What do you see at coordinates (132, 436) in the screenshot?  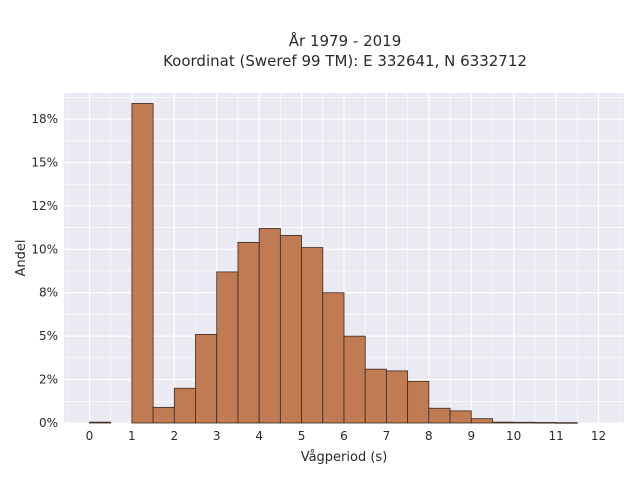 I see `x-tick-label: 1` at bounding box center [132, 436].